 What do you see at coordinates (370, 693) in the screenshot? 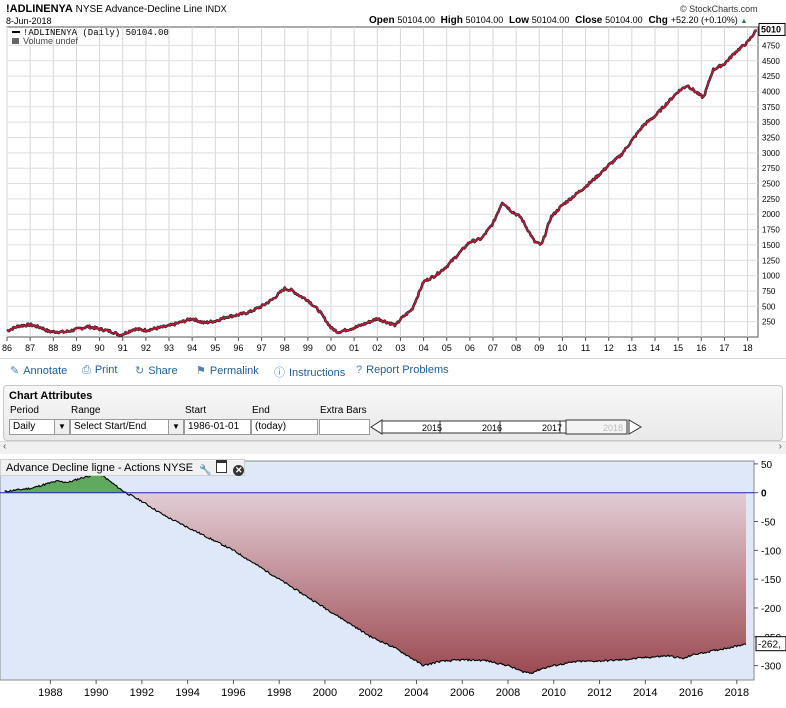
I see `x-tick-label: 2002` at bounding box center [370, 693].